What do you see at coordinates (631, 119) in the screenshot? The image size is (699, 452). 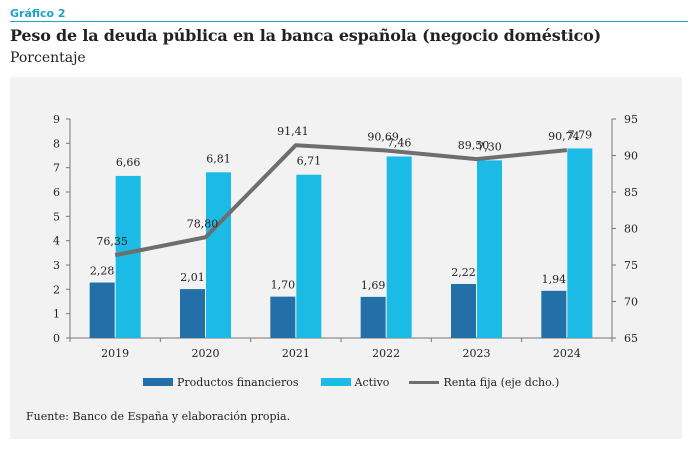 I see `y-right-tick-label: 95` at bounding box center [631, 119].